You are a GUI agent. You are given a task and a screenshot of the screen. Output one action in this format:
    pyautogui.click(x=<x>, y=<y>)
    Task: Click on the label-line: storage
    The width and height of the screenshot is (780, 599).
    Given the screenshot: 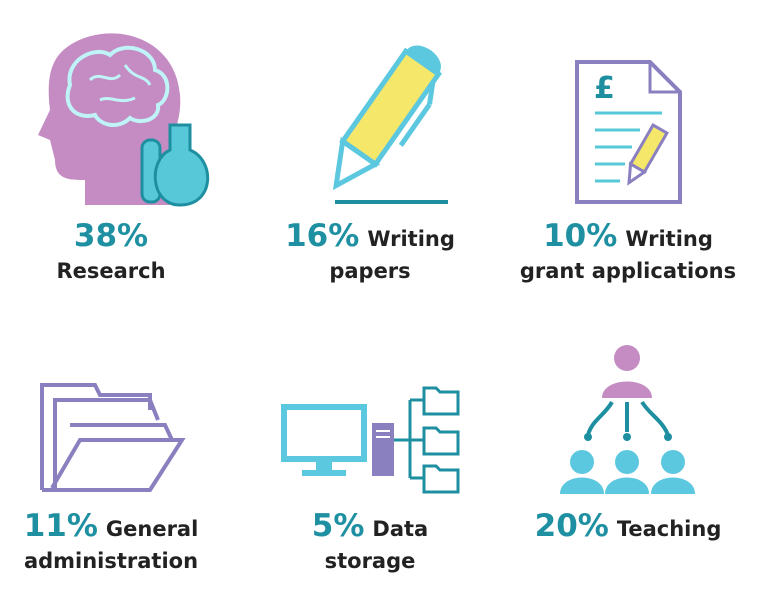 What is the action you would take?
    pyautogui.click(x=370, y=561)
    